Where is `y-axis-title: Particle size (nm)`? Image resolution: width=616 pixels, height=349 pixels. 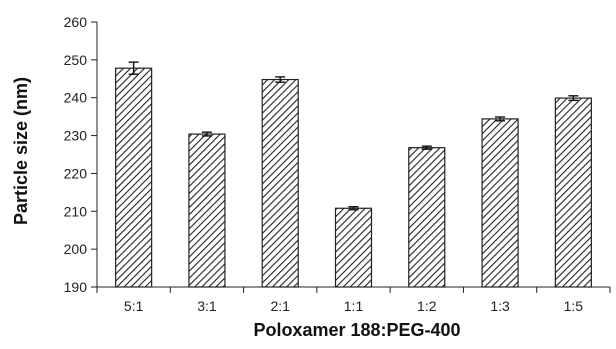
y-axis-title: Particle size (nm) is located at coordinates (21, 151).